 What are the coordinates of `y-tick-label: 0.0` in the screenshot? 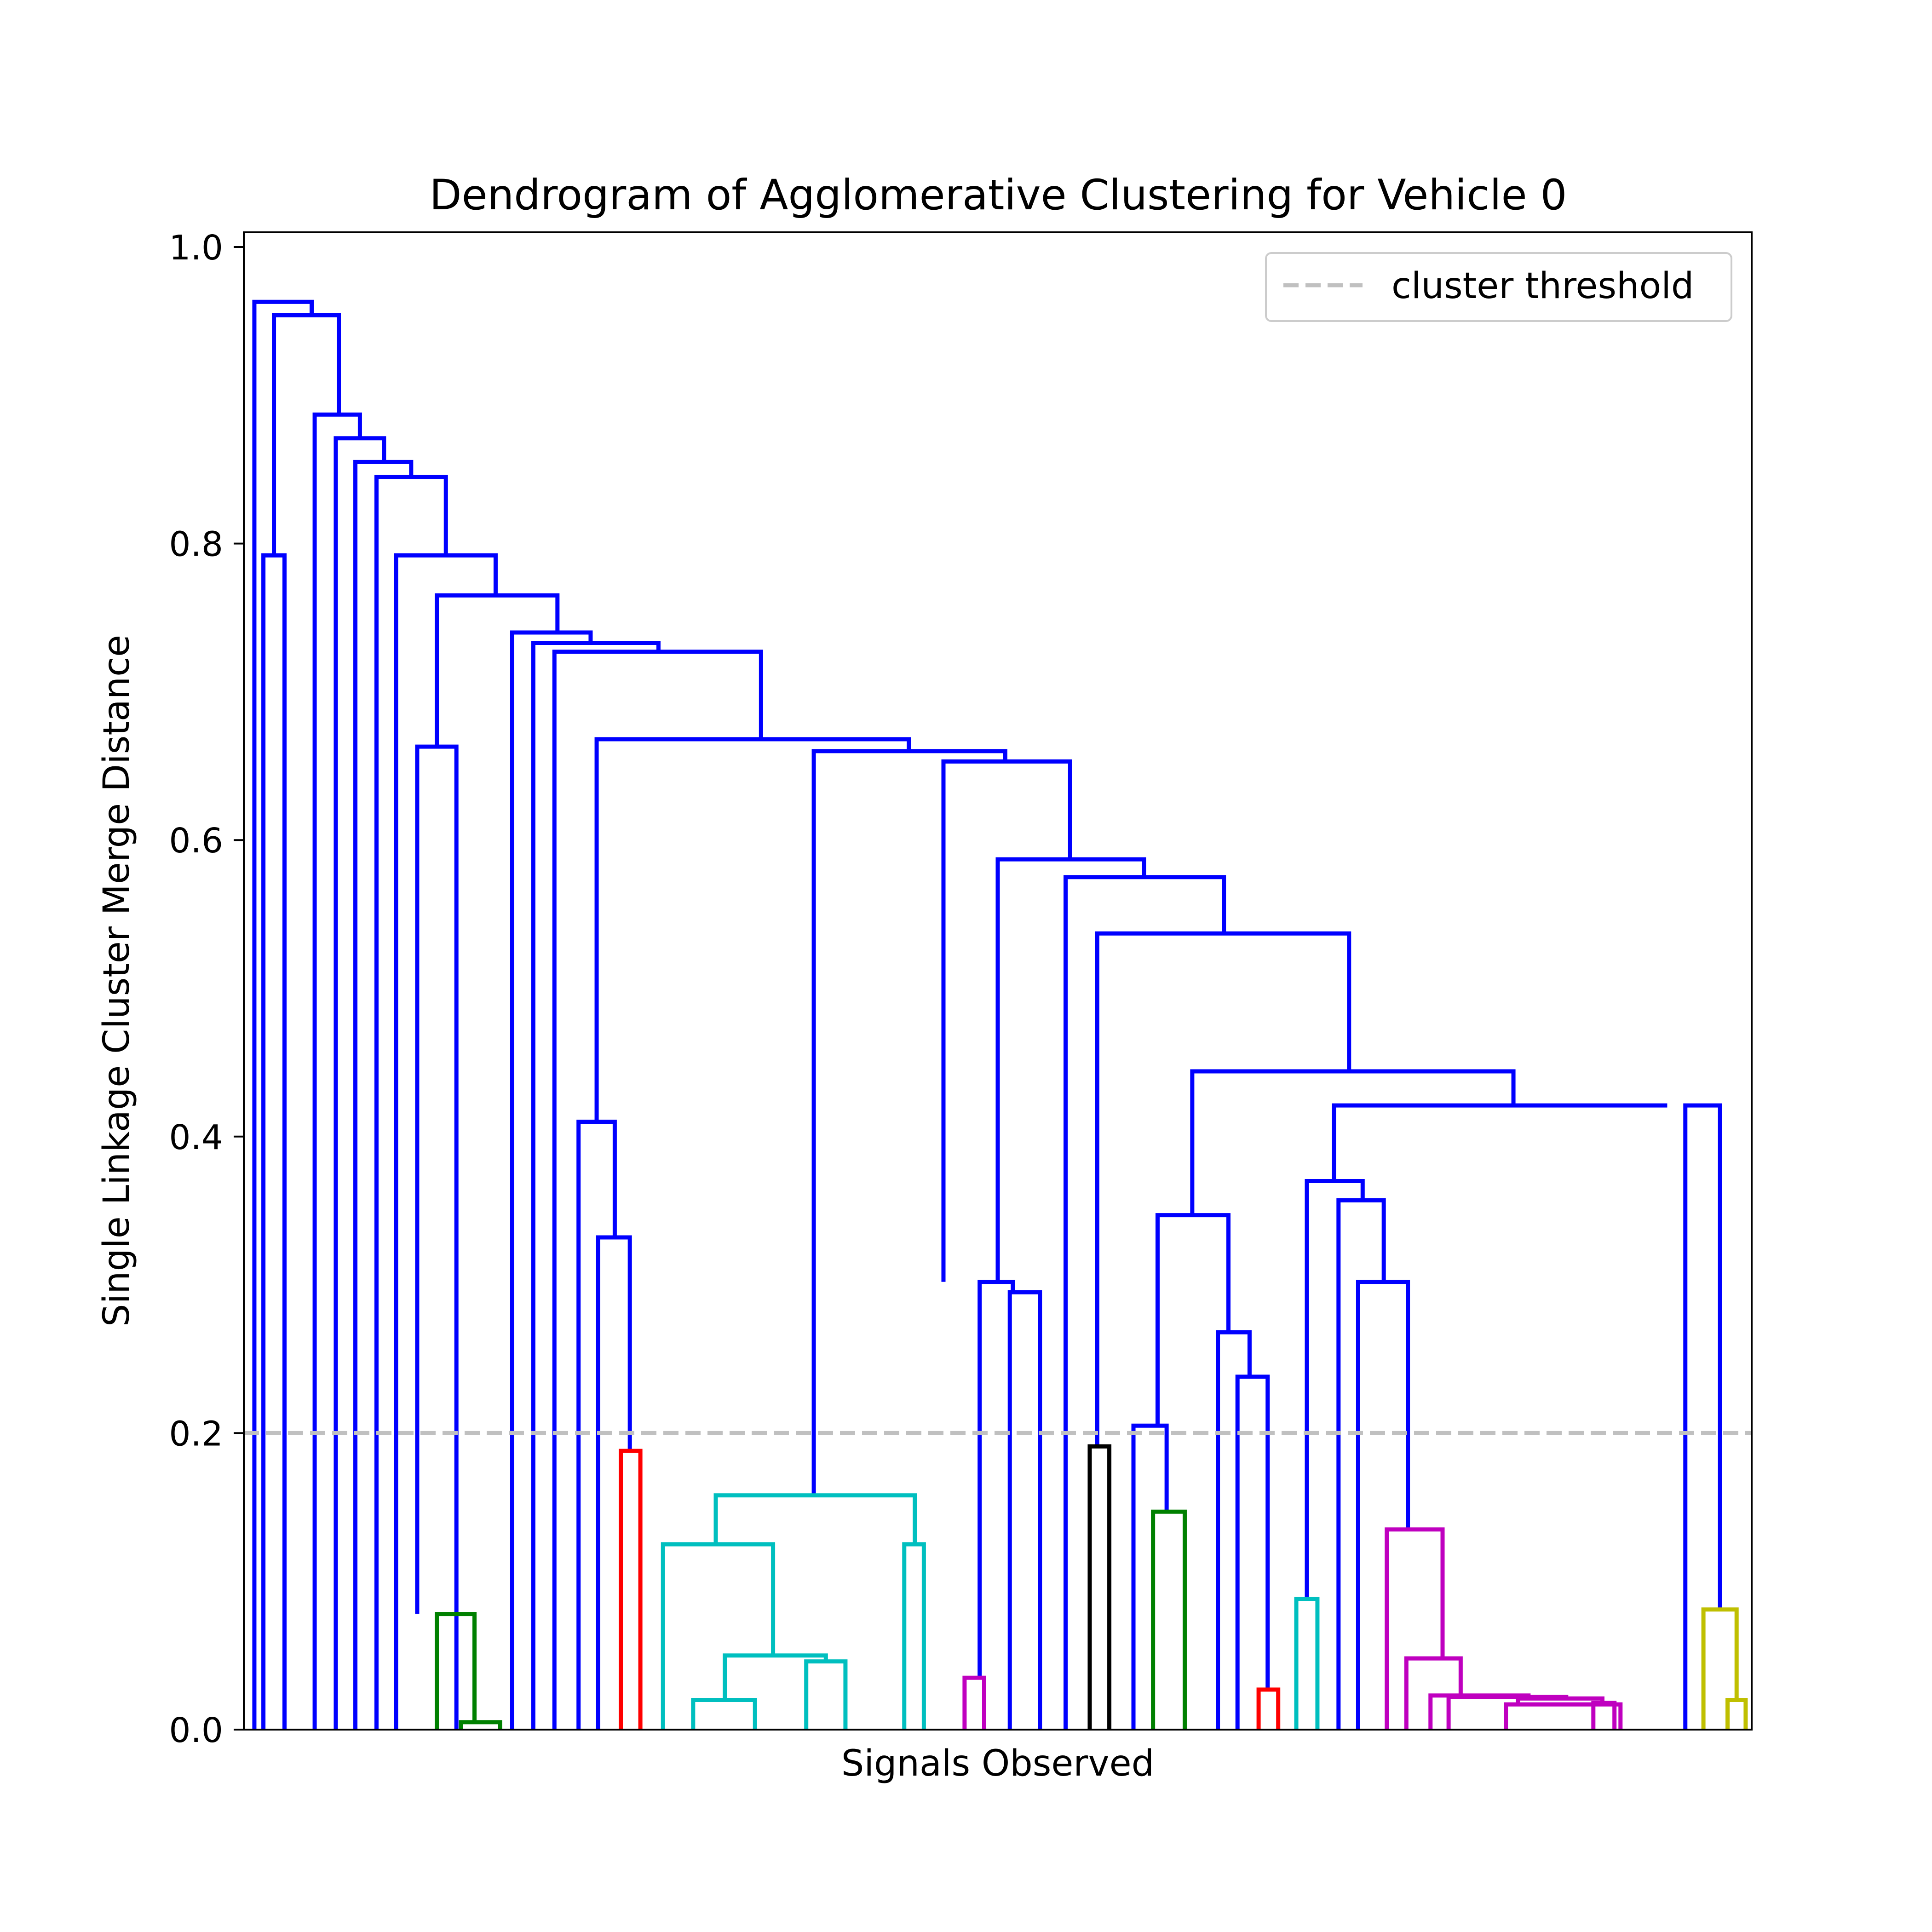 It's located at (196, 1730).